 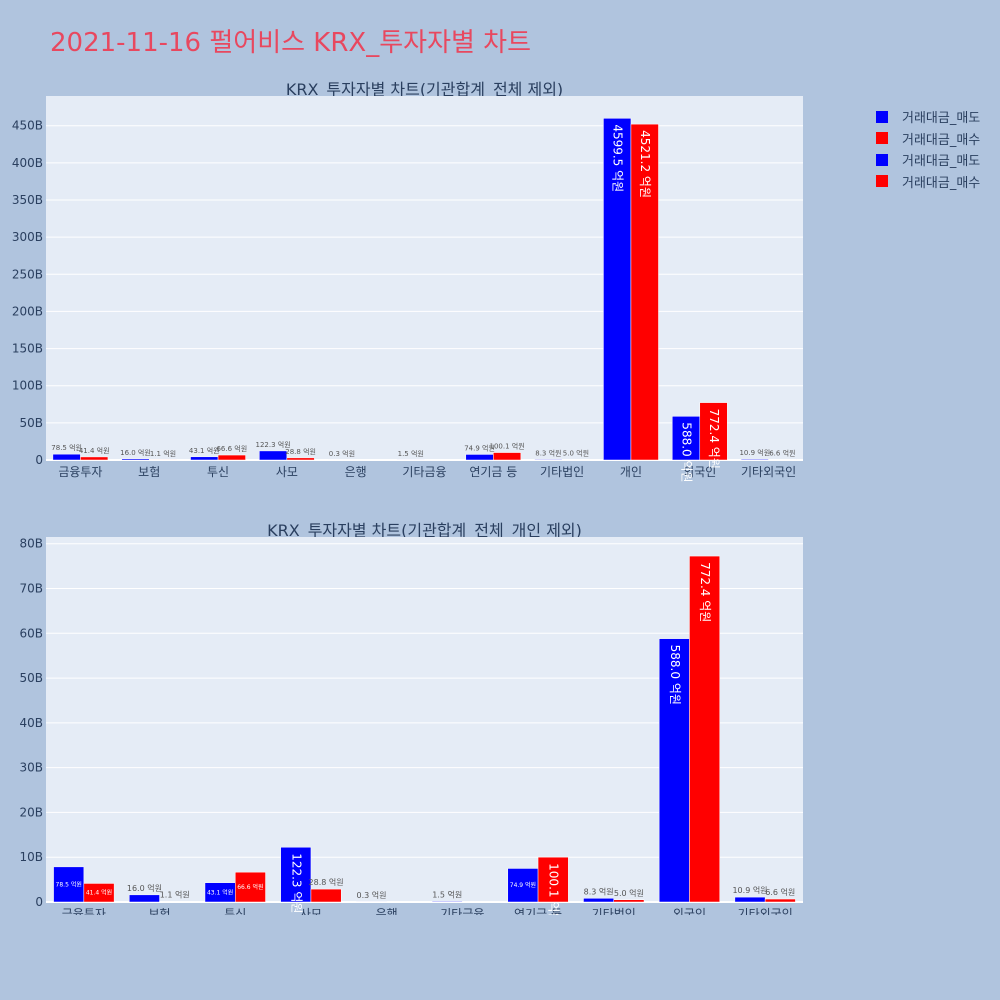 What do you see at coordinates (31, 633) in the screenshot?
I see `y-tick-label: 60B` at bounding box center [31, 633].